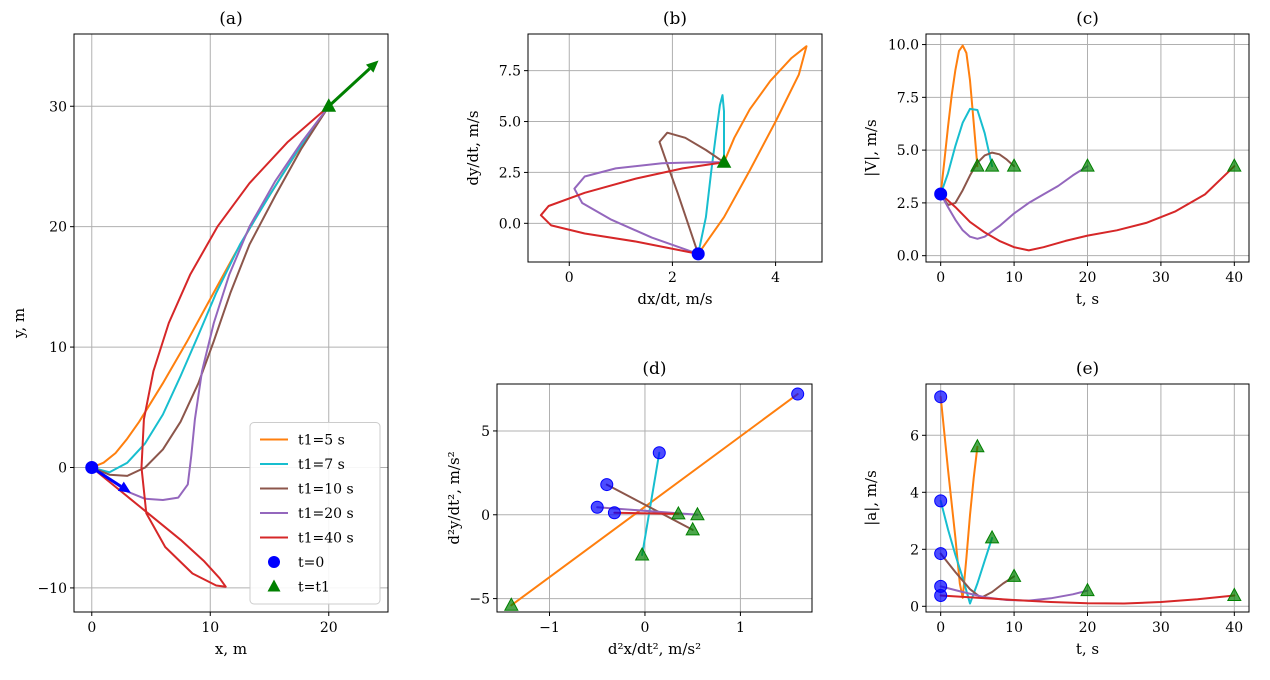 The height and width of the screenshot is (680, 1270). I want to click on y-axis-label: |V|, m/s, so click(871, 147).